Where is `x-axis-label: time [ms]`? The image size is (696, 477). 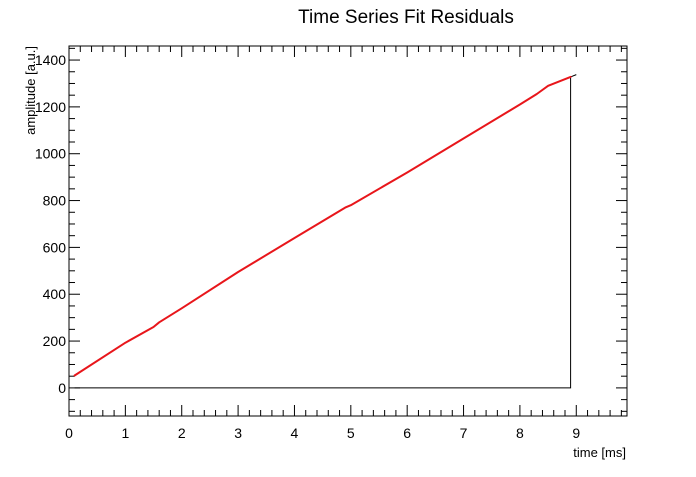 x-axis-label: time [ms] is located at coordinates (599, 452).